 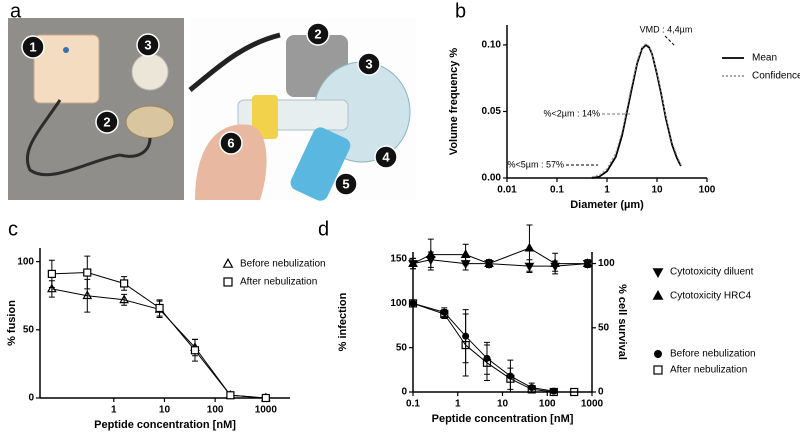 I want to click on y-axis-label: Volume frequency %, so click(x=454, y=102).